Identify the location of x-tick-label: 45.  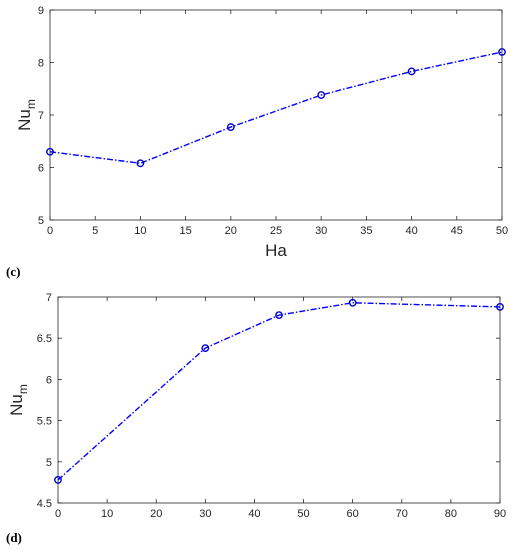
(457, 231).